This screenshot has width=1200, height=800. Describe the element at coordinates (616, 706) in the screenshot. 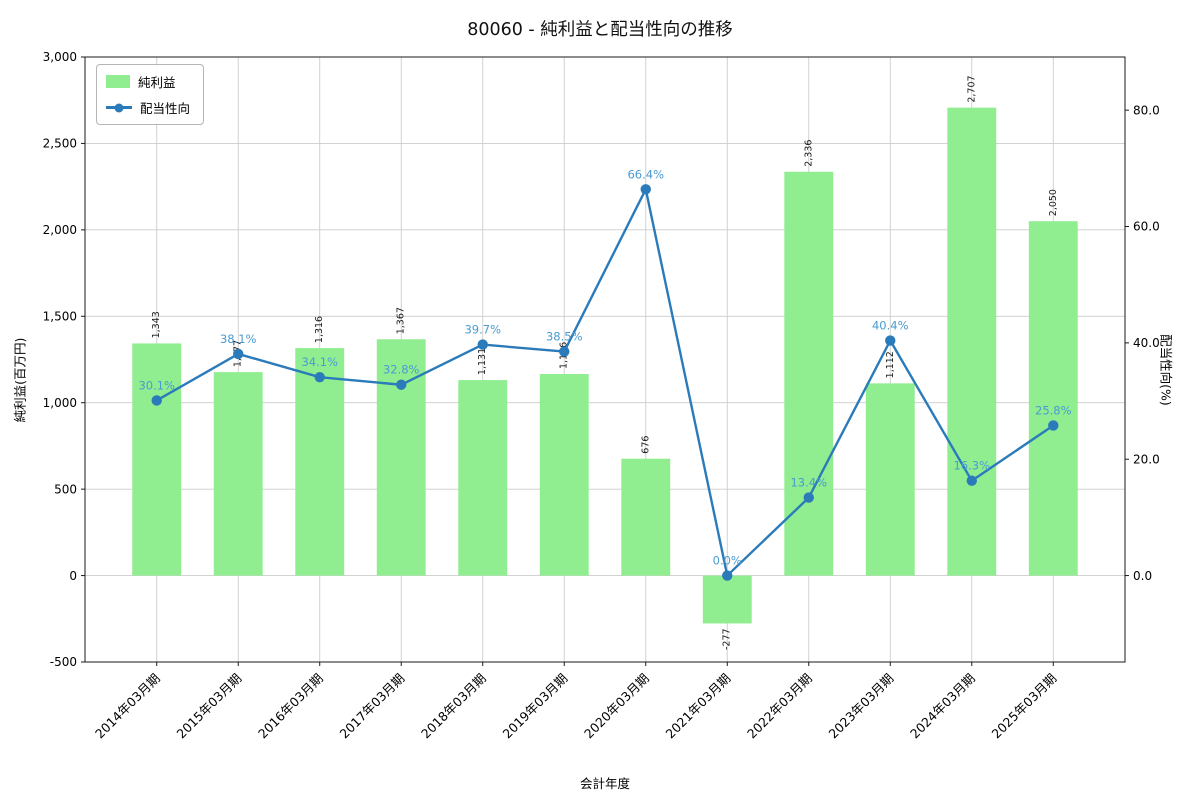

I see `x-tick-label: 2020年03月期` at that location.